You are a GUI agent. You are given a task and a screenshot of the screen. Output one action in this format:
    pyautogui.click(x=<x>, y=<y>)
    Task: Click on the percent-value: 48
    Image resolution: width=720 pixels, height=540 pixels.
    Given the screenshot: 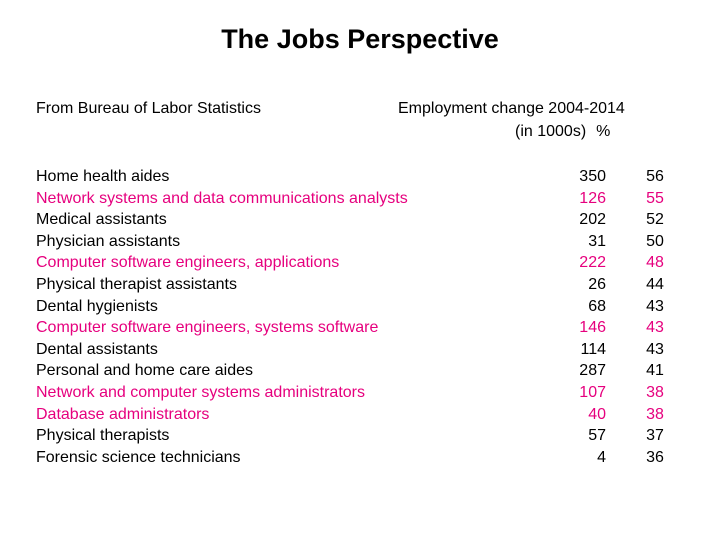 What is the action you would take?
    pyautogui.click(x=655, y=263)
    